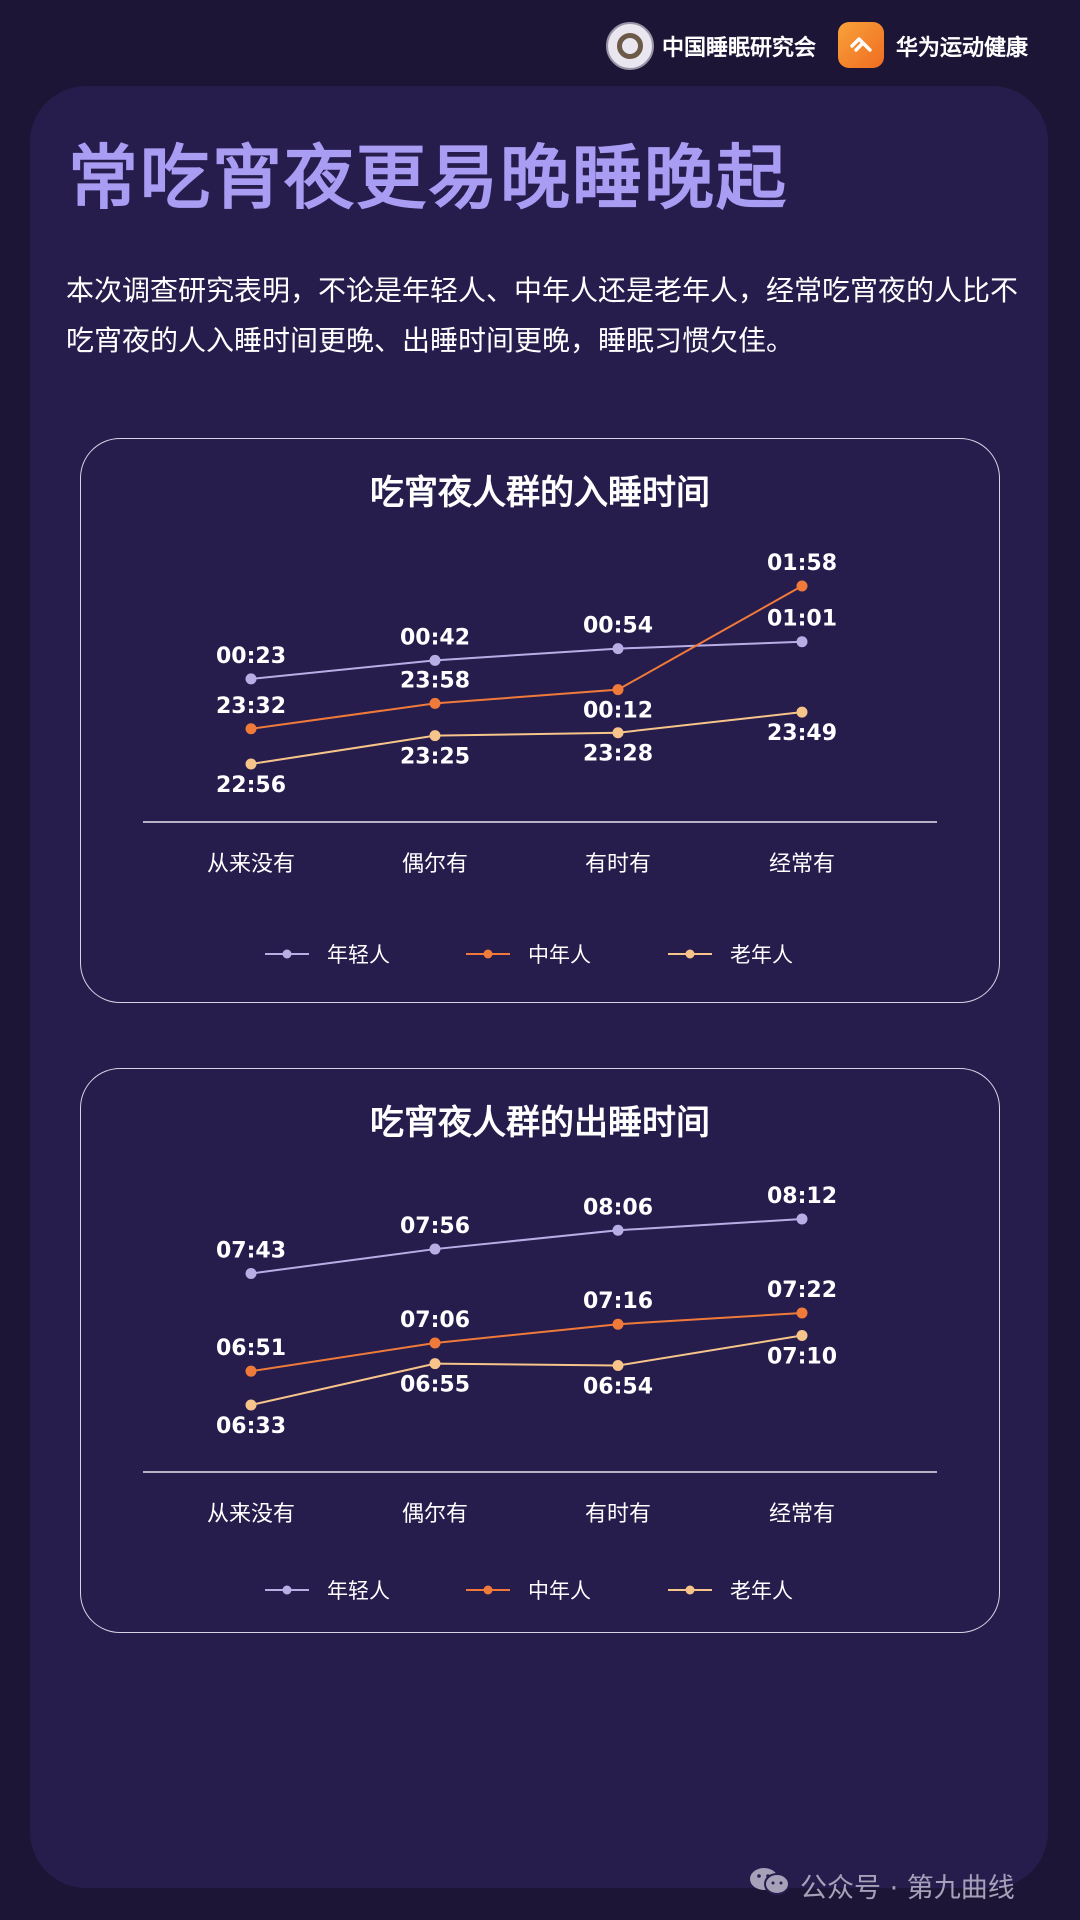  I want to click on chart-title: 吃宵夜人群的入睡时间, so click(540, 493).